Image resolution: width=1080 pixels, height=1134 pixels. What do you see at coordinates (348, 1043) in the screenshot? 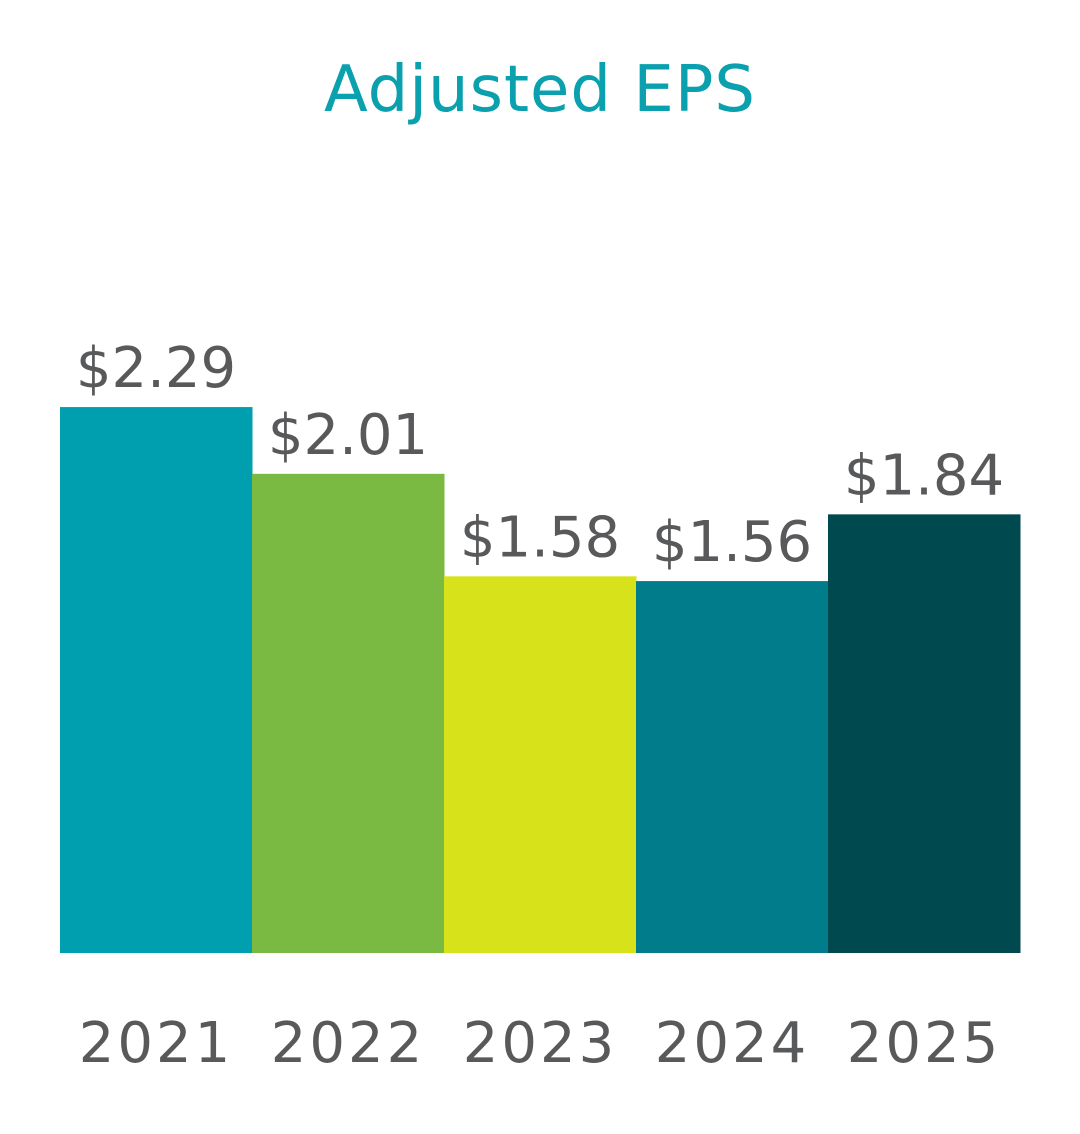
I see `x-tick-label-2022: 2022` at bounding box center [348, 1043].